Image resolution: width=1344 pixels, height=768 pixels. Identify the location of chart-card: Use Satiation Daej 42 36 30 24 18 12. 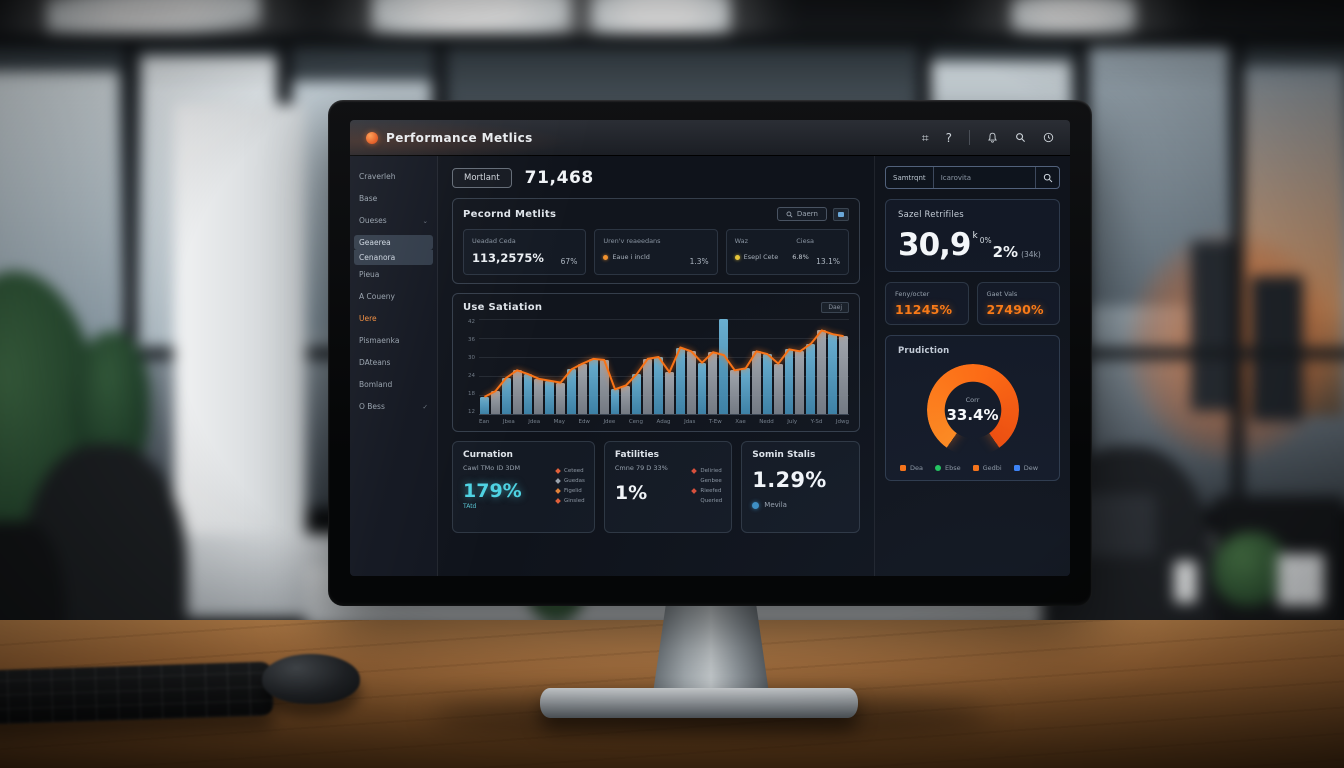
(656, 362).